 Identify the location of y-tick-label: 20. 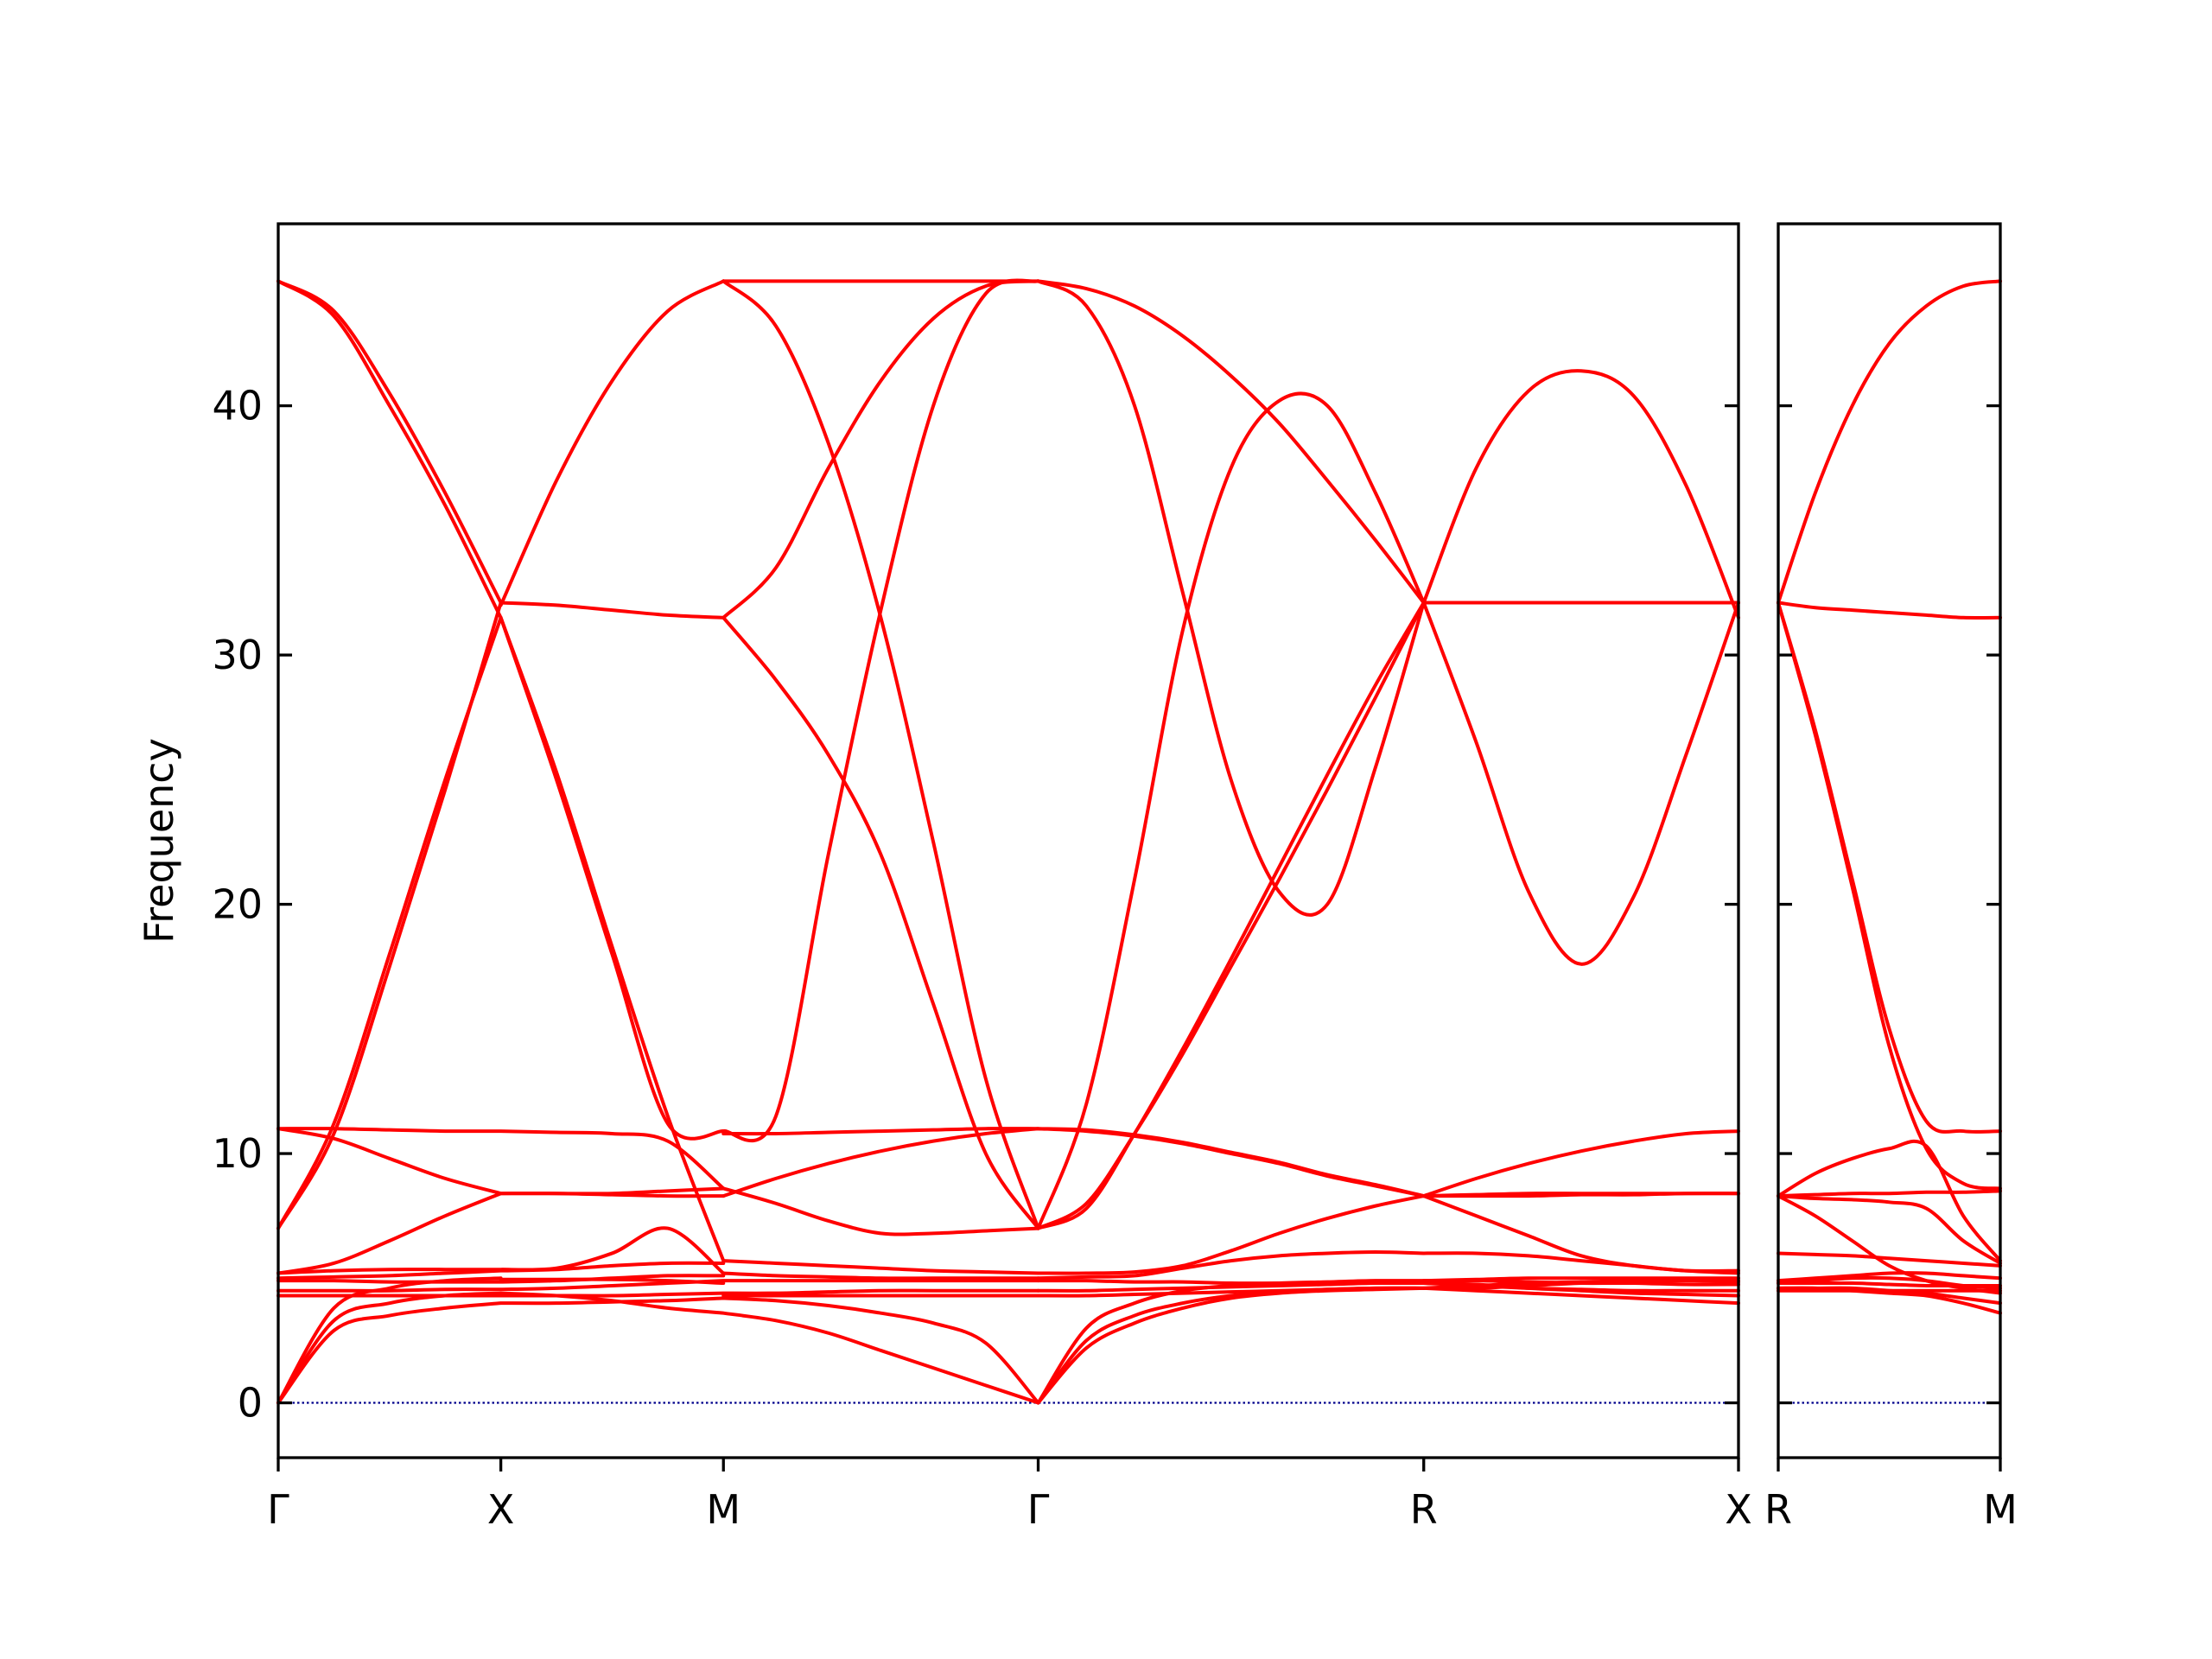
(237, 905).